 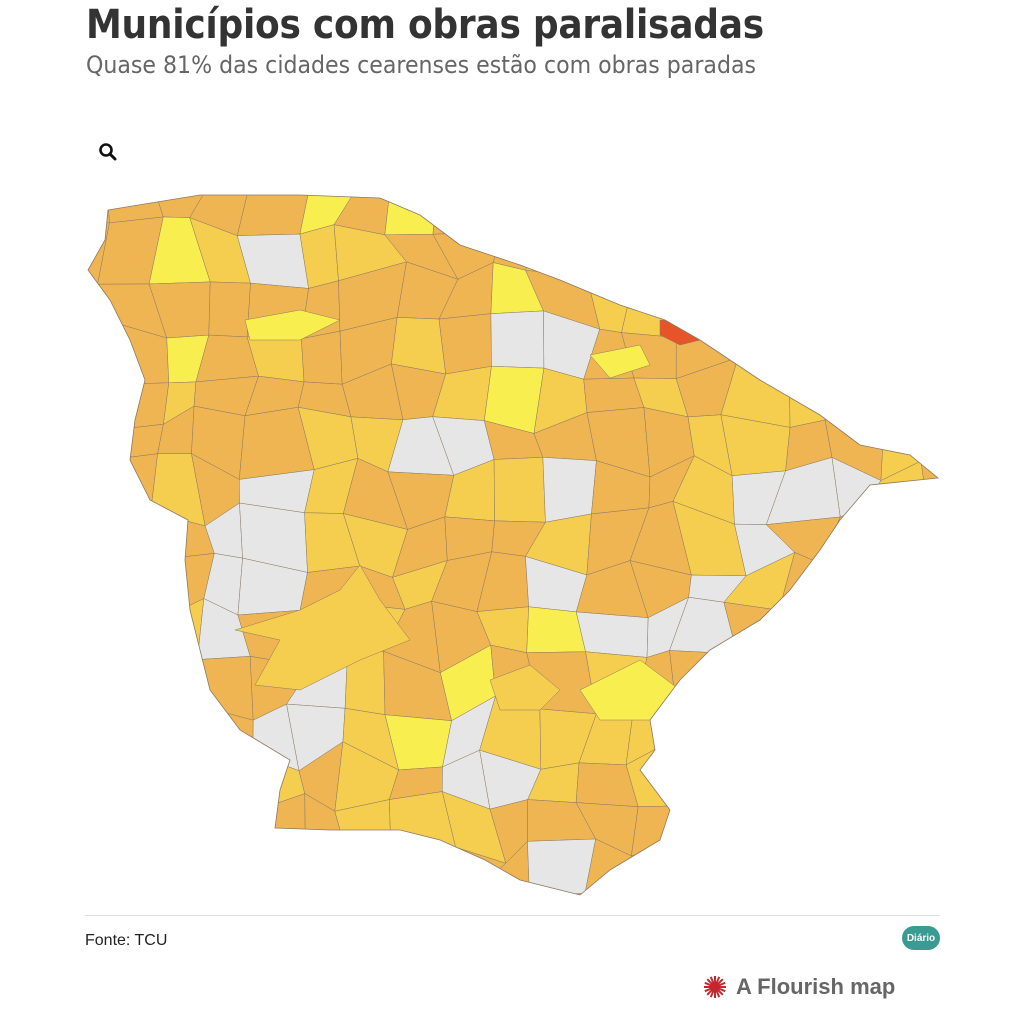 What do you see at coordinates (921, 938) in the screenshot?
I see `diario-logo: Diário` at bounding box center [921, 938].